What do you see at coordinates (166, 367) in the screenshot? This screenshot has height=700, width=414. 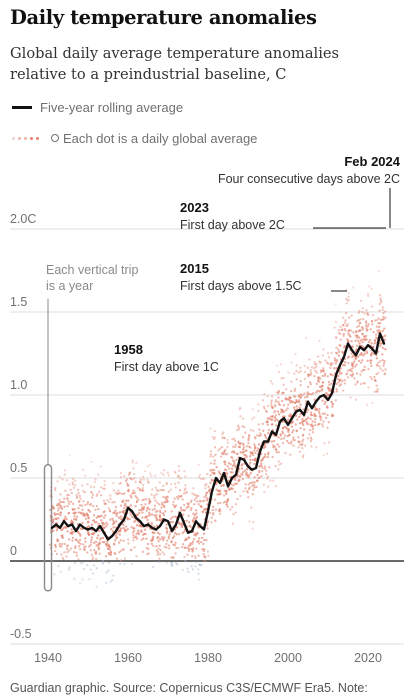 I see `annotation-text: First day above 1C` at bounding box center [166, 367].